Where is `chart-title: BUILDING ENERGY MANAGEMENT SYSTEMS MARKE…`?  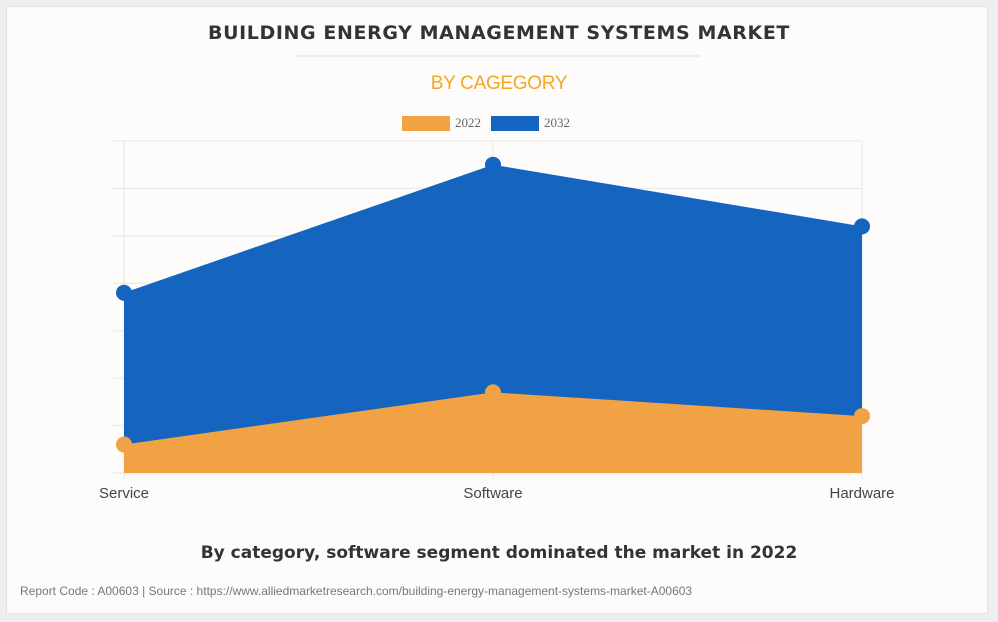
chart-title: BUILDING ENERGY MANAGEMENT SYSTEMS MARKE… is located at coordinates (498, 33).